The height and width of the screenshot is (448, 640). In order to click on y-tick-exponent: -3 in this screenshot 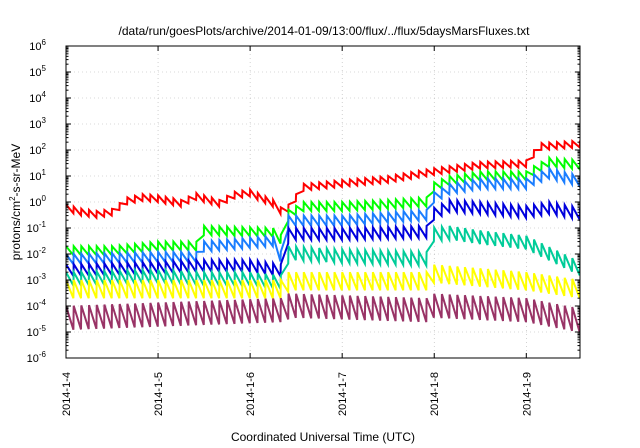, I will do `click(43, 276)`.